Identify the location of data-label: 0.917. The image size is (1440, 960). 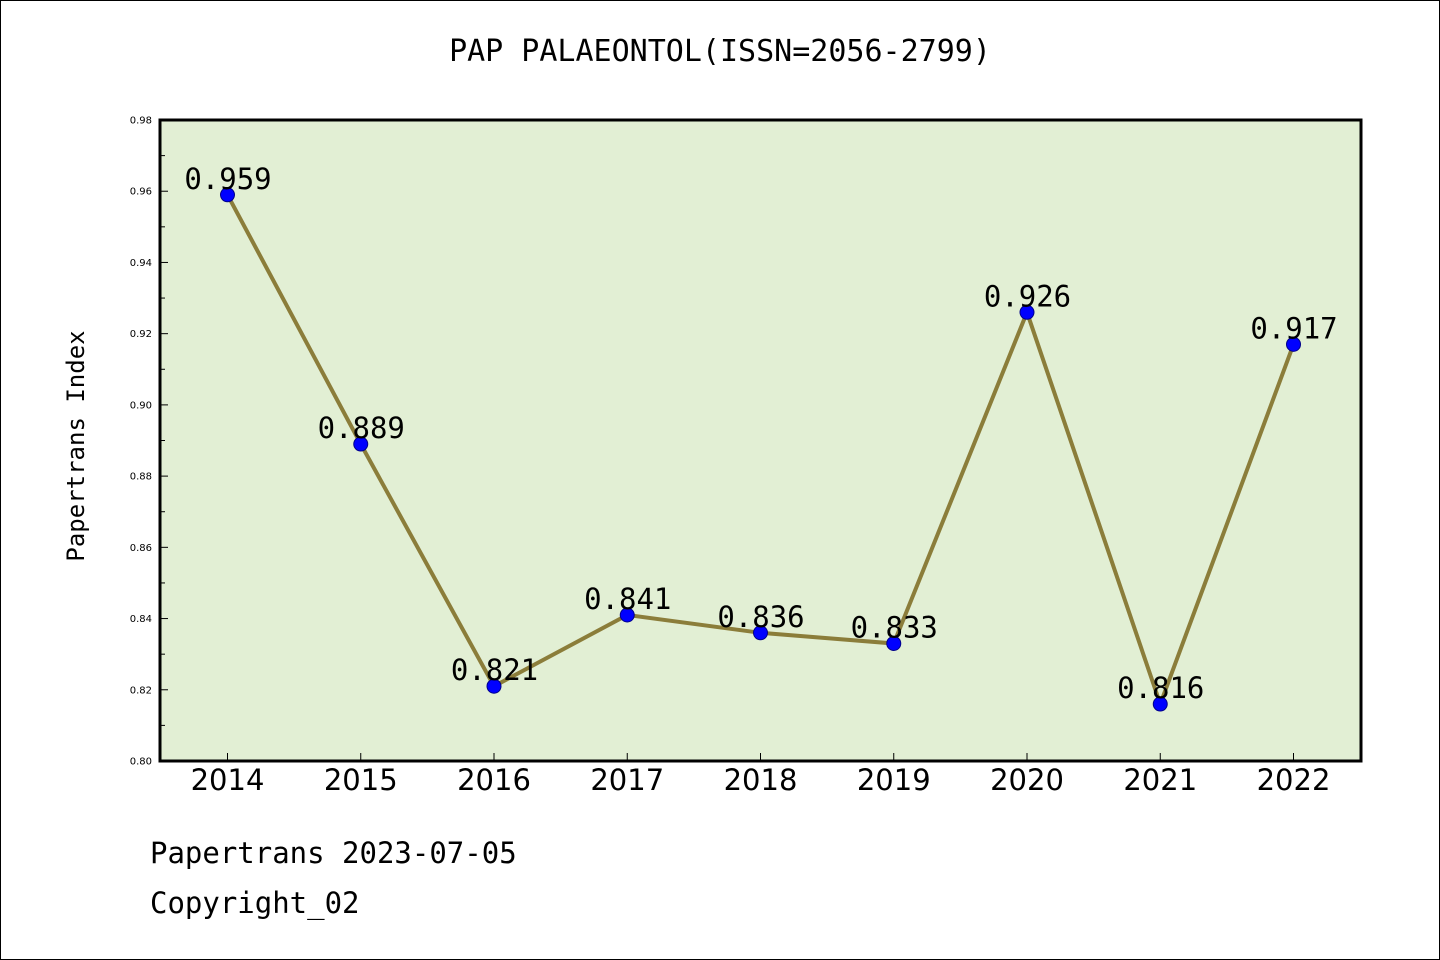
(1293, 328).